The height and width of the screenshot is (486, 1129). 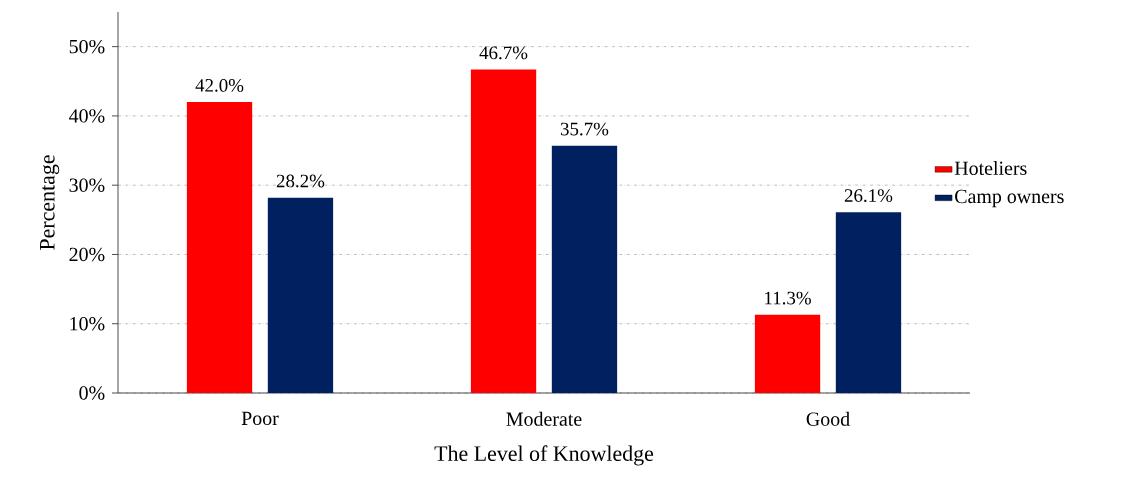 I want to click on y-tick-label: 30%, so click(x=87, y=185).